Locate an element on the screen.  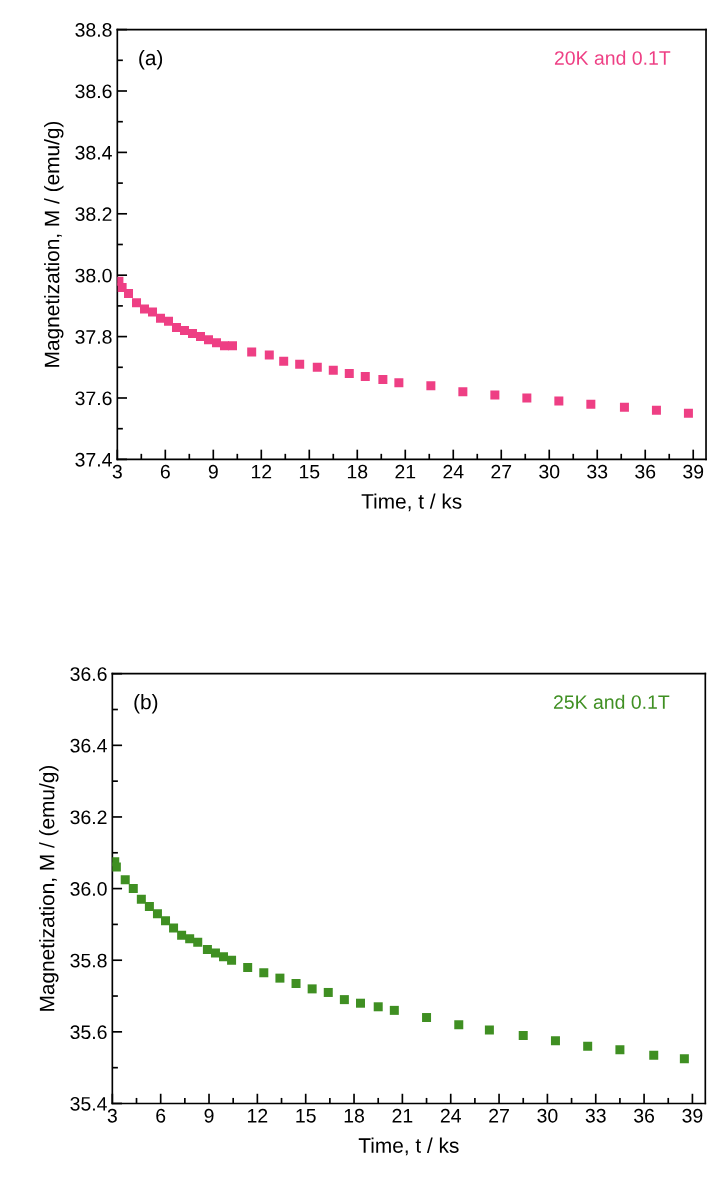
text: 20K and 0.1T is located at coordinates (612, 57).